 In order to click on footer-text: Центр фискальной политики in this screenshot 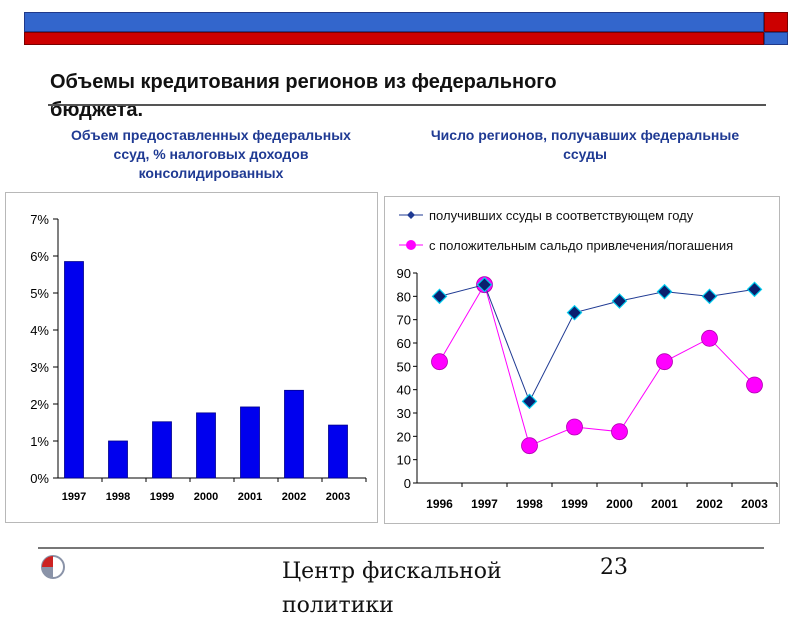, I will do `click(392, 588)`.